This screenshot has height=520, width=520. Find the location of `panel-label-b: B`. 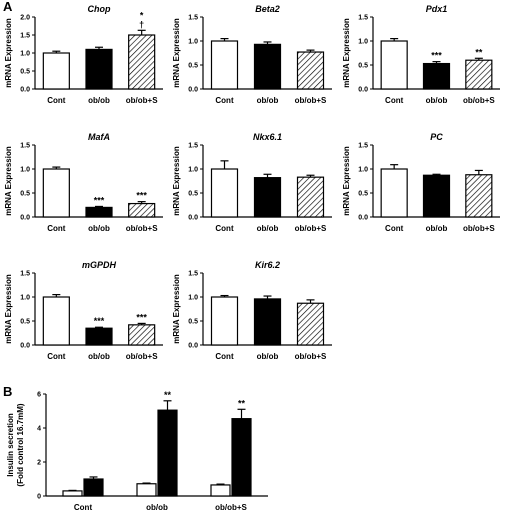

panel-label-b: B is located at coordinates (7, 391).